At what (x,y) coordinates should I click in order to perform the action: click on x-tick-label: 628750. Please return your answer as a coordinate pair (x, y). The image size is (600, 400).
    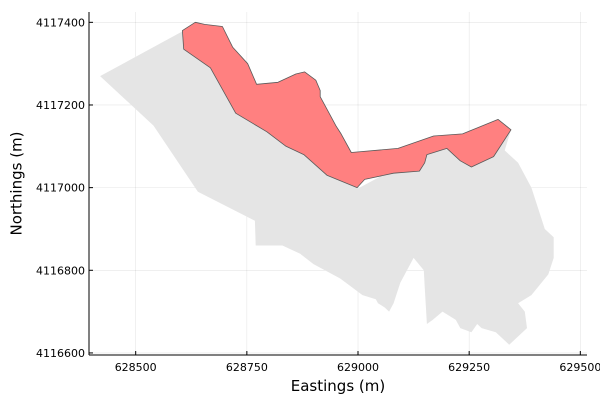
    Looking at the image, I should click on (247, 367).